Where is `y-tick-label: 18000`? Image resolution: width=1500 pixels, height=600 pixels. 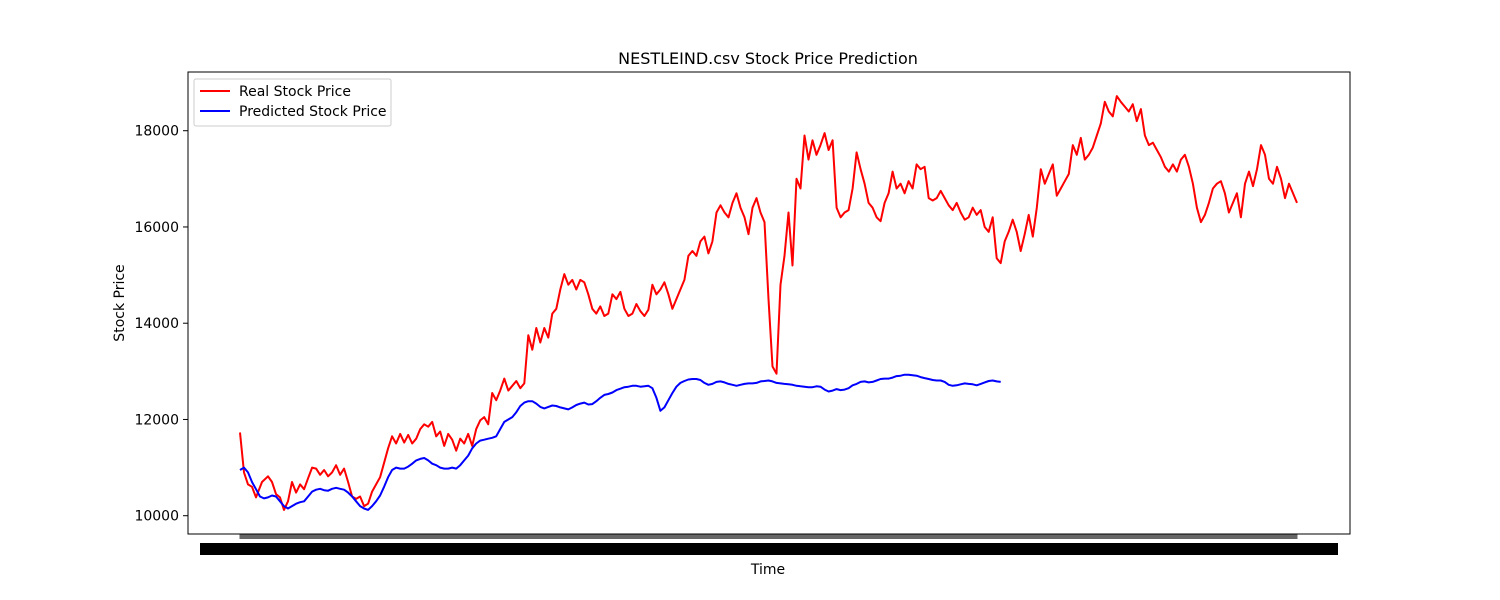
y-tick-label: 18000 is located at coordinates (156, 132).